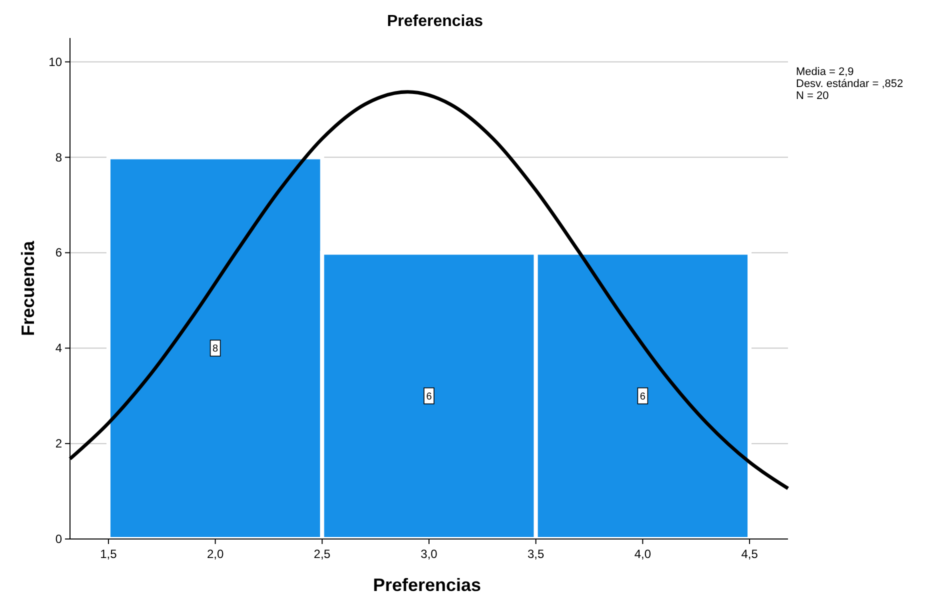 Image resolution: width=935 pixels, height=603 pixels. What do you see at coordinates (58, 539) in the screenshot?
I see `y-tick-label: 0` at bounding box center [58, 539].